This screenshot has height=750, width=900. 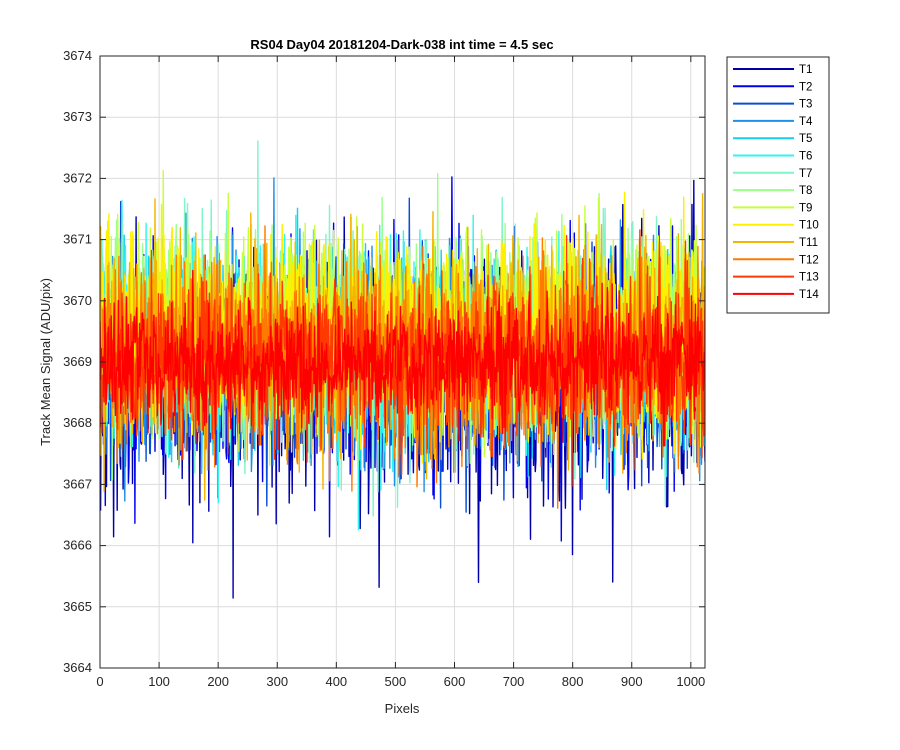 What do you see at coordinates (455, 681) in the screenshot?
I see `x-tick-label: 600` at bounding box center [455, 681].